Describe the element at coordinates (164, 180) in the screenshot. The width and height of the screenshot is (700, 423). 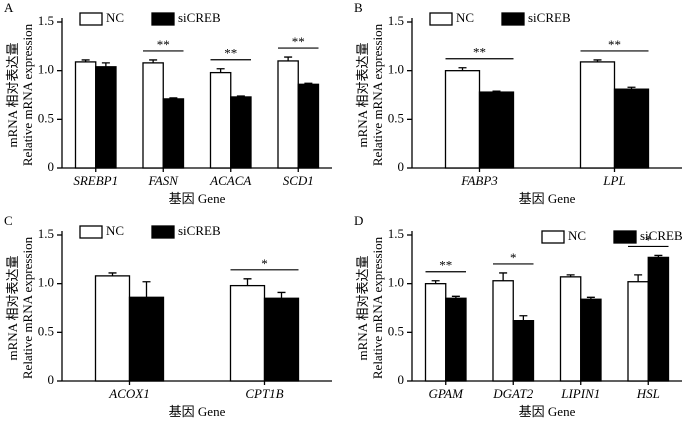
I see `x-tick-label: FASN` at that location.